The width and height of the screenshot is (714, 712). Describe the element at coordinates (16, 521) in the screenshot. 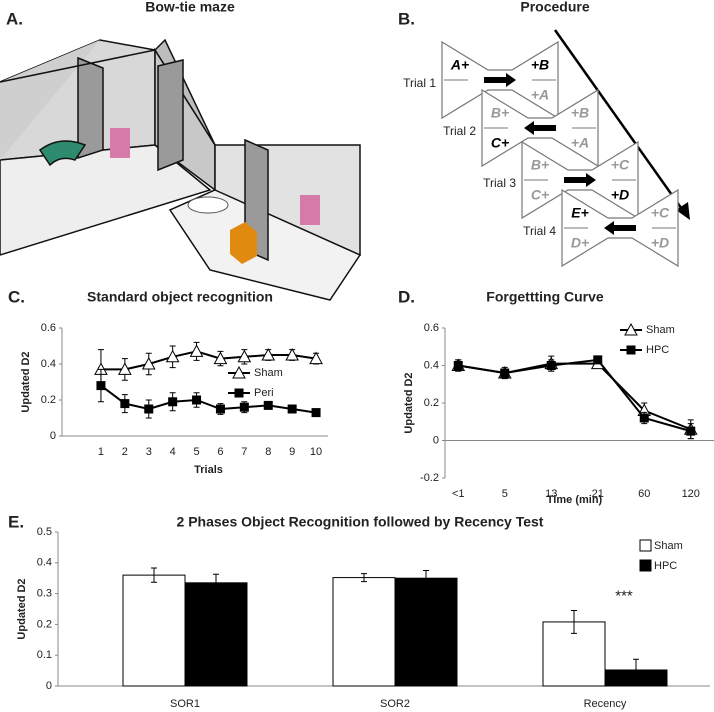

I see `panel-label: E.` at that location.